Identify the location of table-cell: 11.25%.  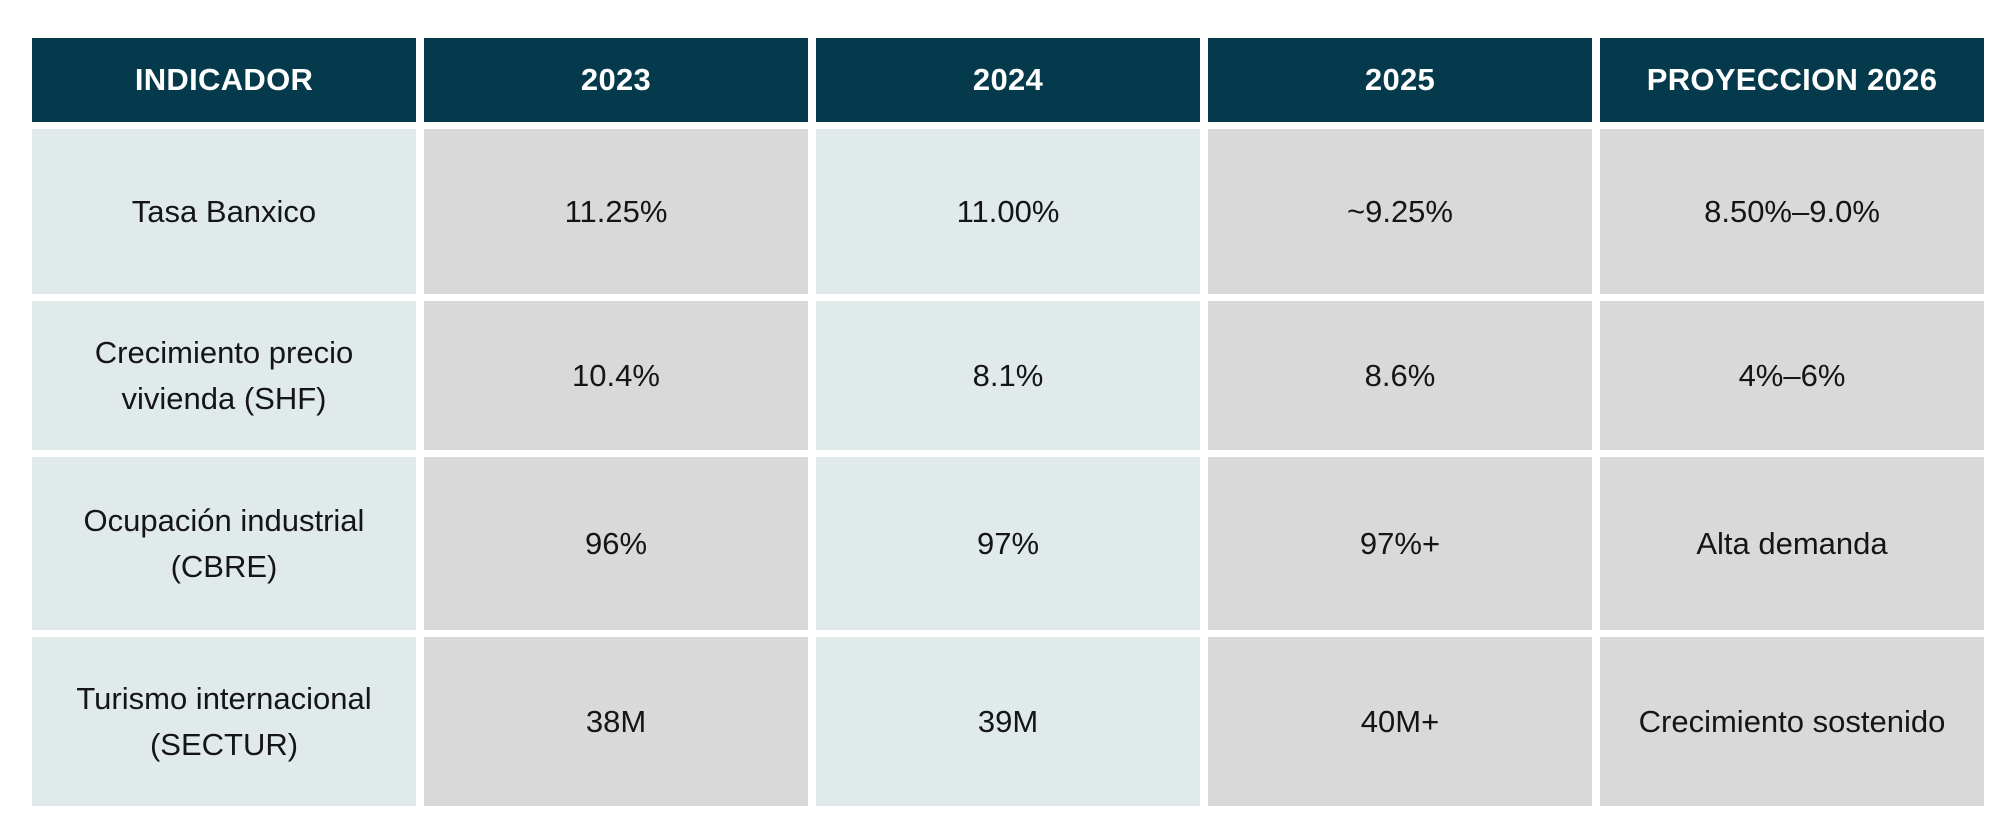
(616, 211).